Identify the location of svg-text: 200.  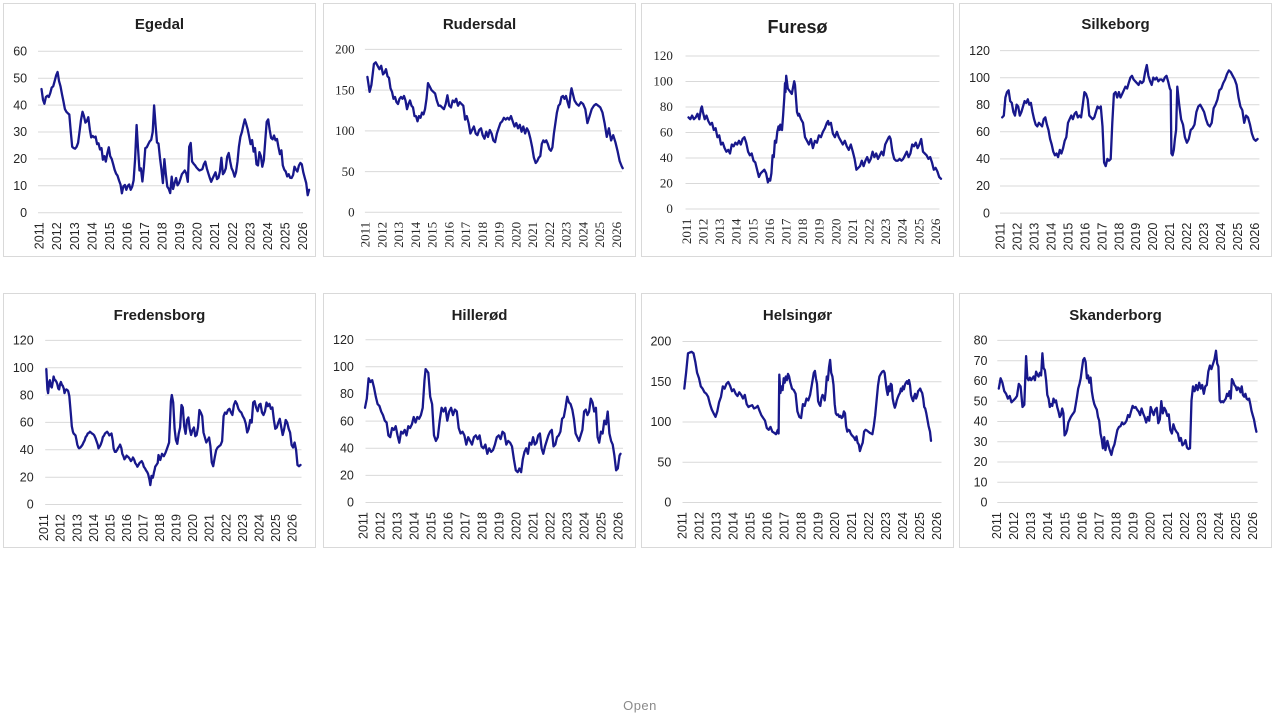
(345, 49).